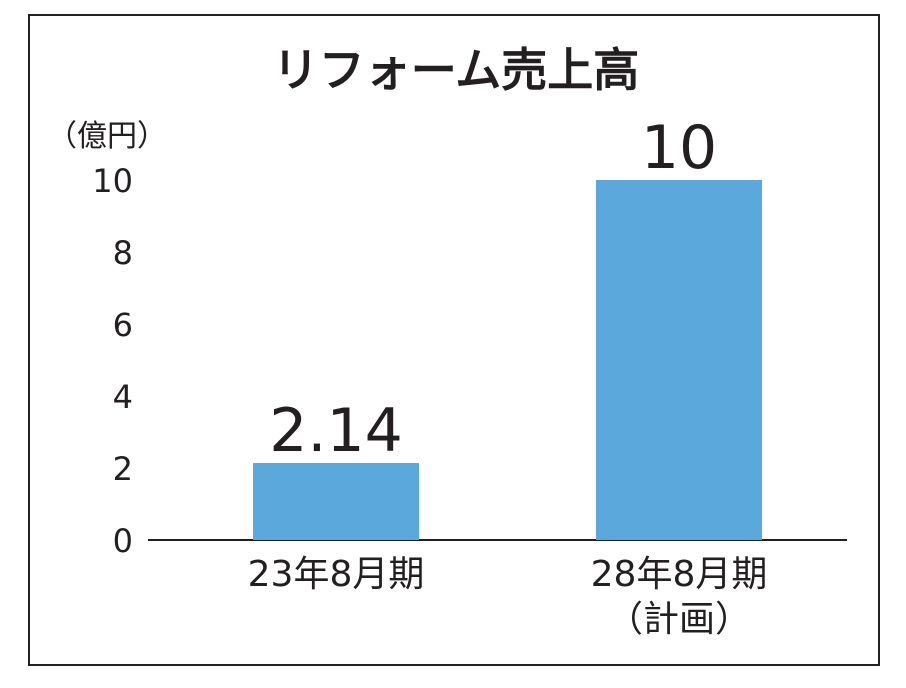  I want to click on chart-title: リフォーム売上高, so click(456, 70).